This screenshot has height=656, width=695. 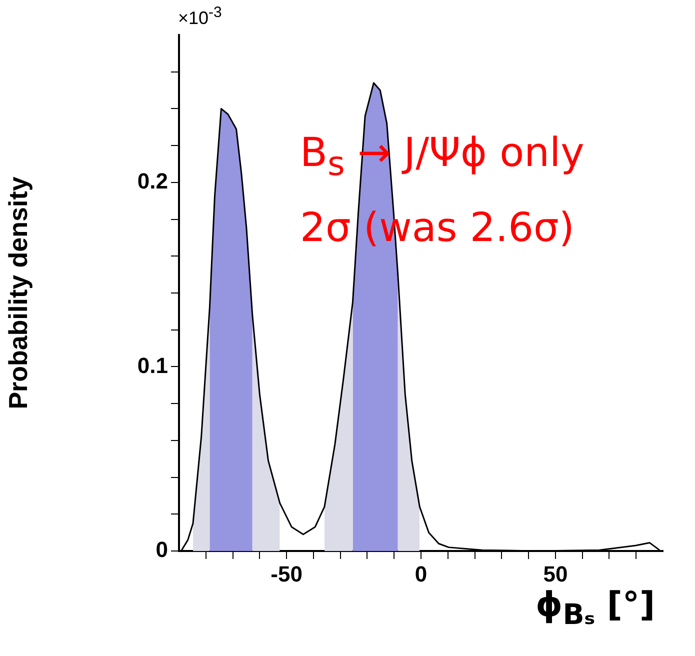 What do you see at coordinates (152, 181) in the screenshot?
I see `y-tick-label: 0.2` at bounding box center [152, 181].